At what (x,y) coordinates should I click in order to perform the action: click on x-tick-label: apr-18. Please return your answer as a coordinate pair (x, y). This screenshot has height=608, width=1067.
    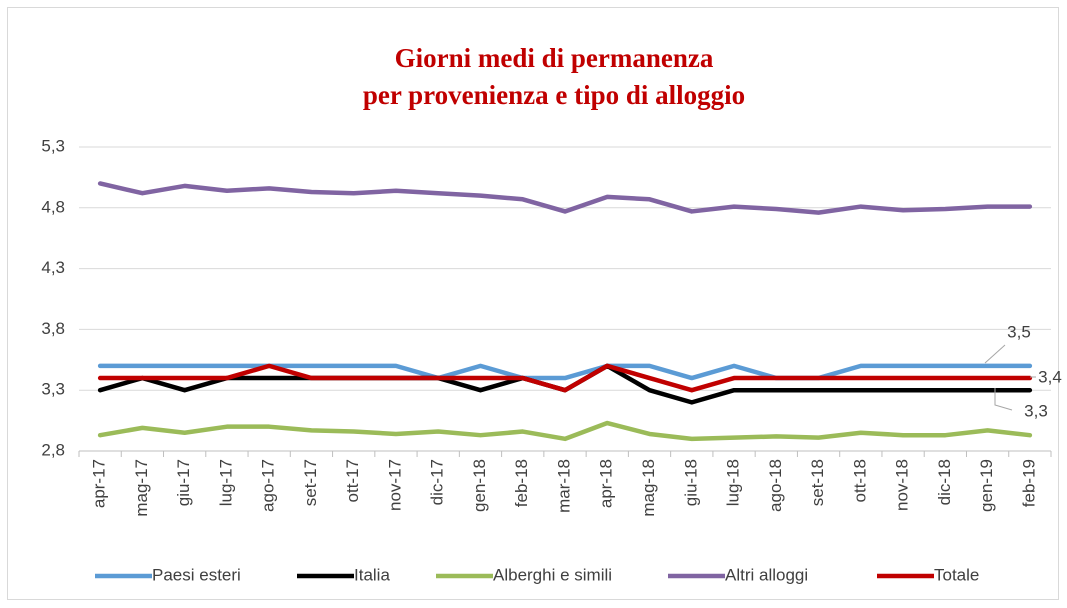
    Looking at the image, I should click on (606, 483).